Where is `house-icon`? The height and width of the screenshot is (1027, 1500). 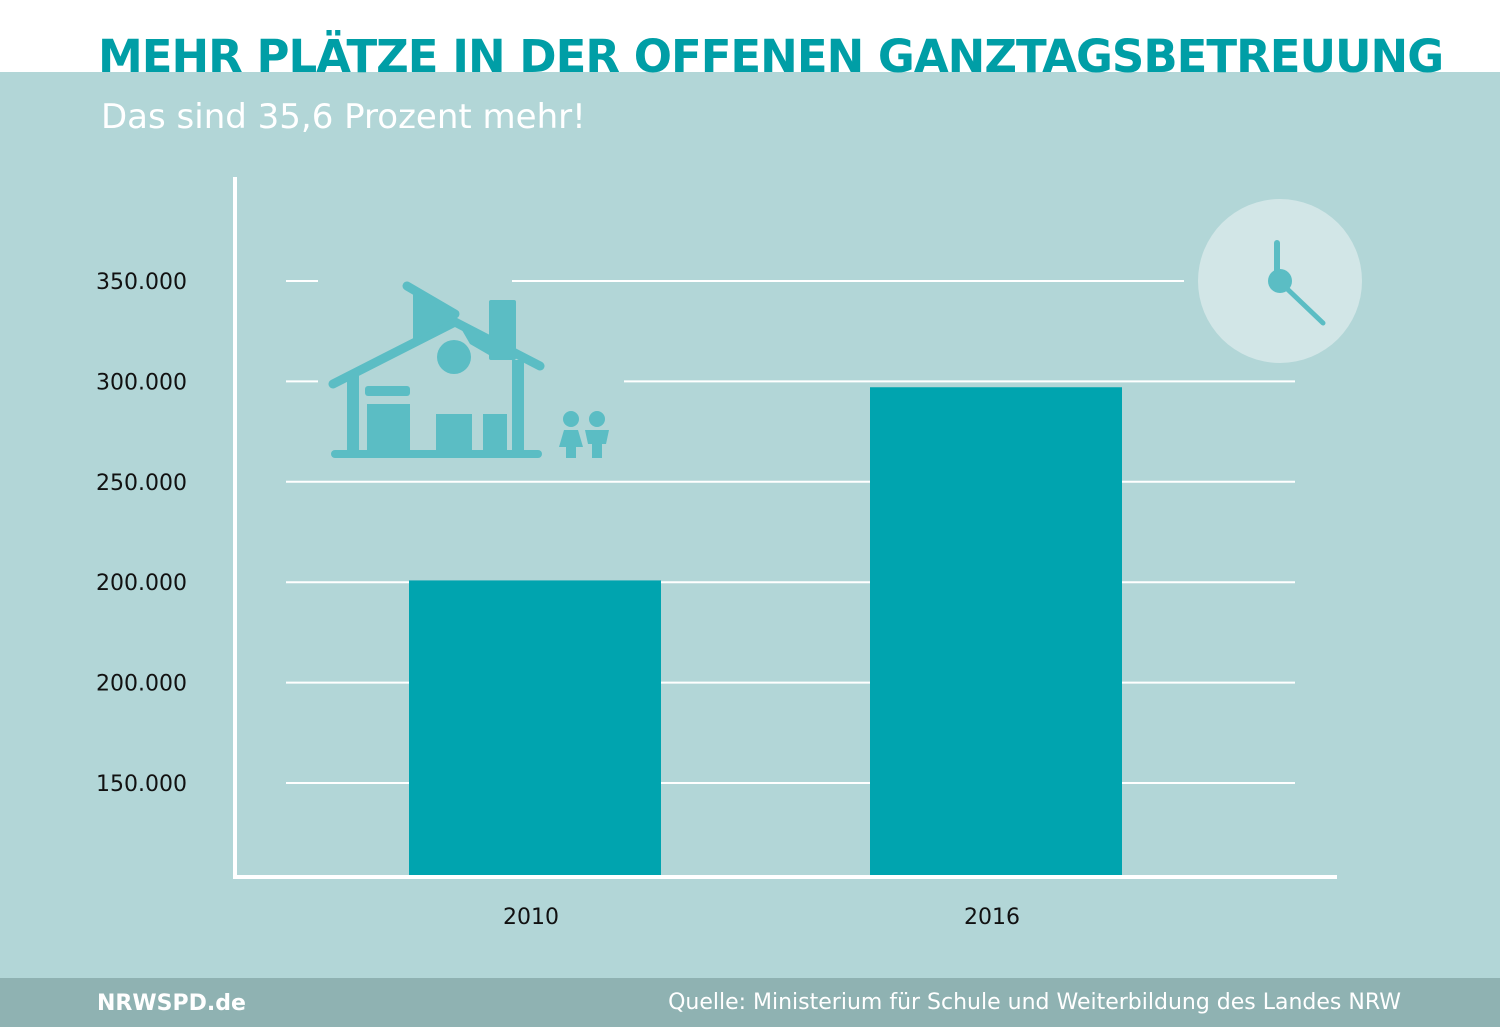 house-icon is located at coordinates (436, 369).